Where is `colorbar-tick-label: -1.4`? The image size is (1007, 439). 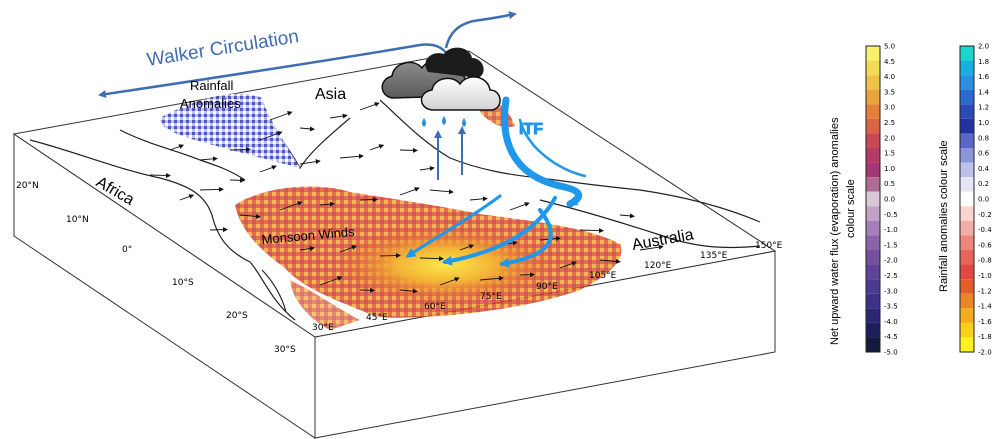 colorbar-tick-label: -1.4 is located at coordinates (985, 307).